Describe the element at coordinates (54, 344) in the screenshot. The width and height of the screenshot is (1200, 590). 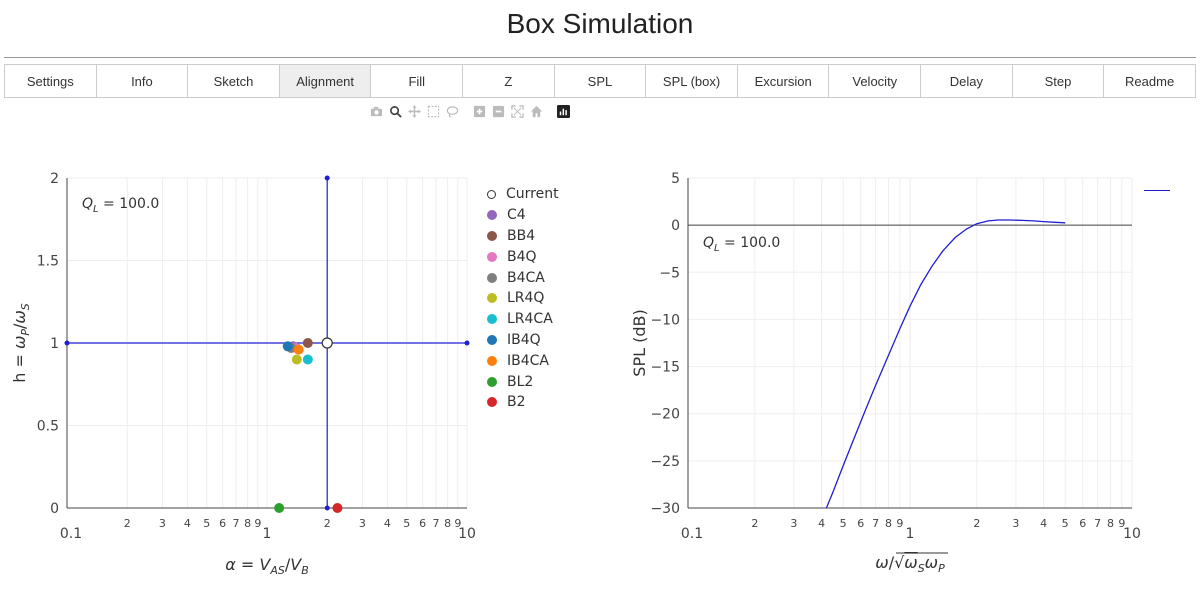
I see `y-tick-label: 1` at that location.